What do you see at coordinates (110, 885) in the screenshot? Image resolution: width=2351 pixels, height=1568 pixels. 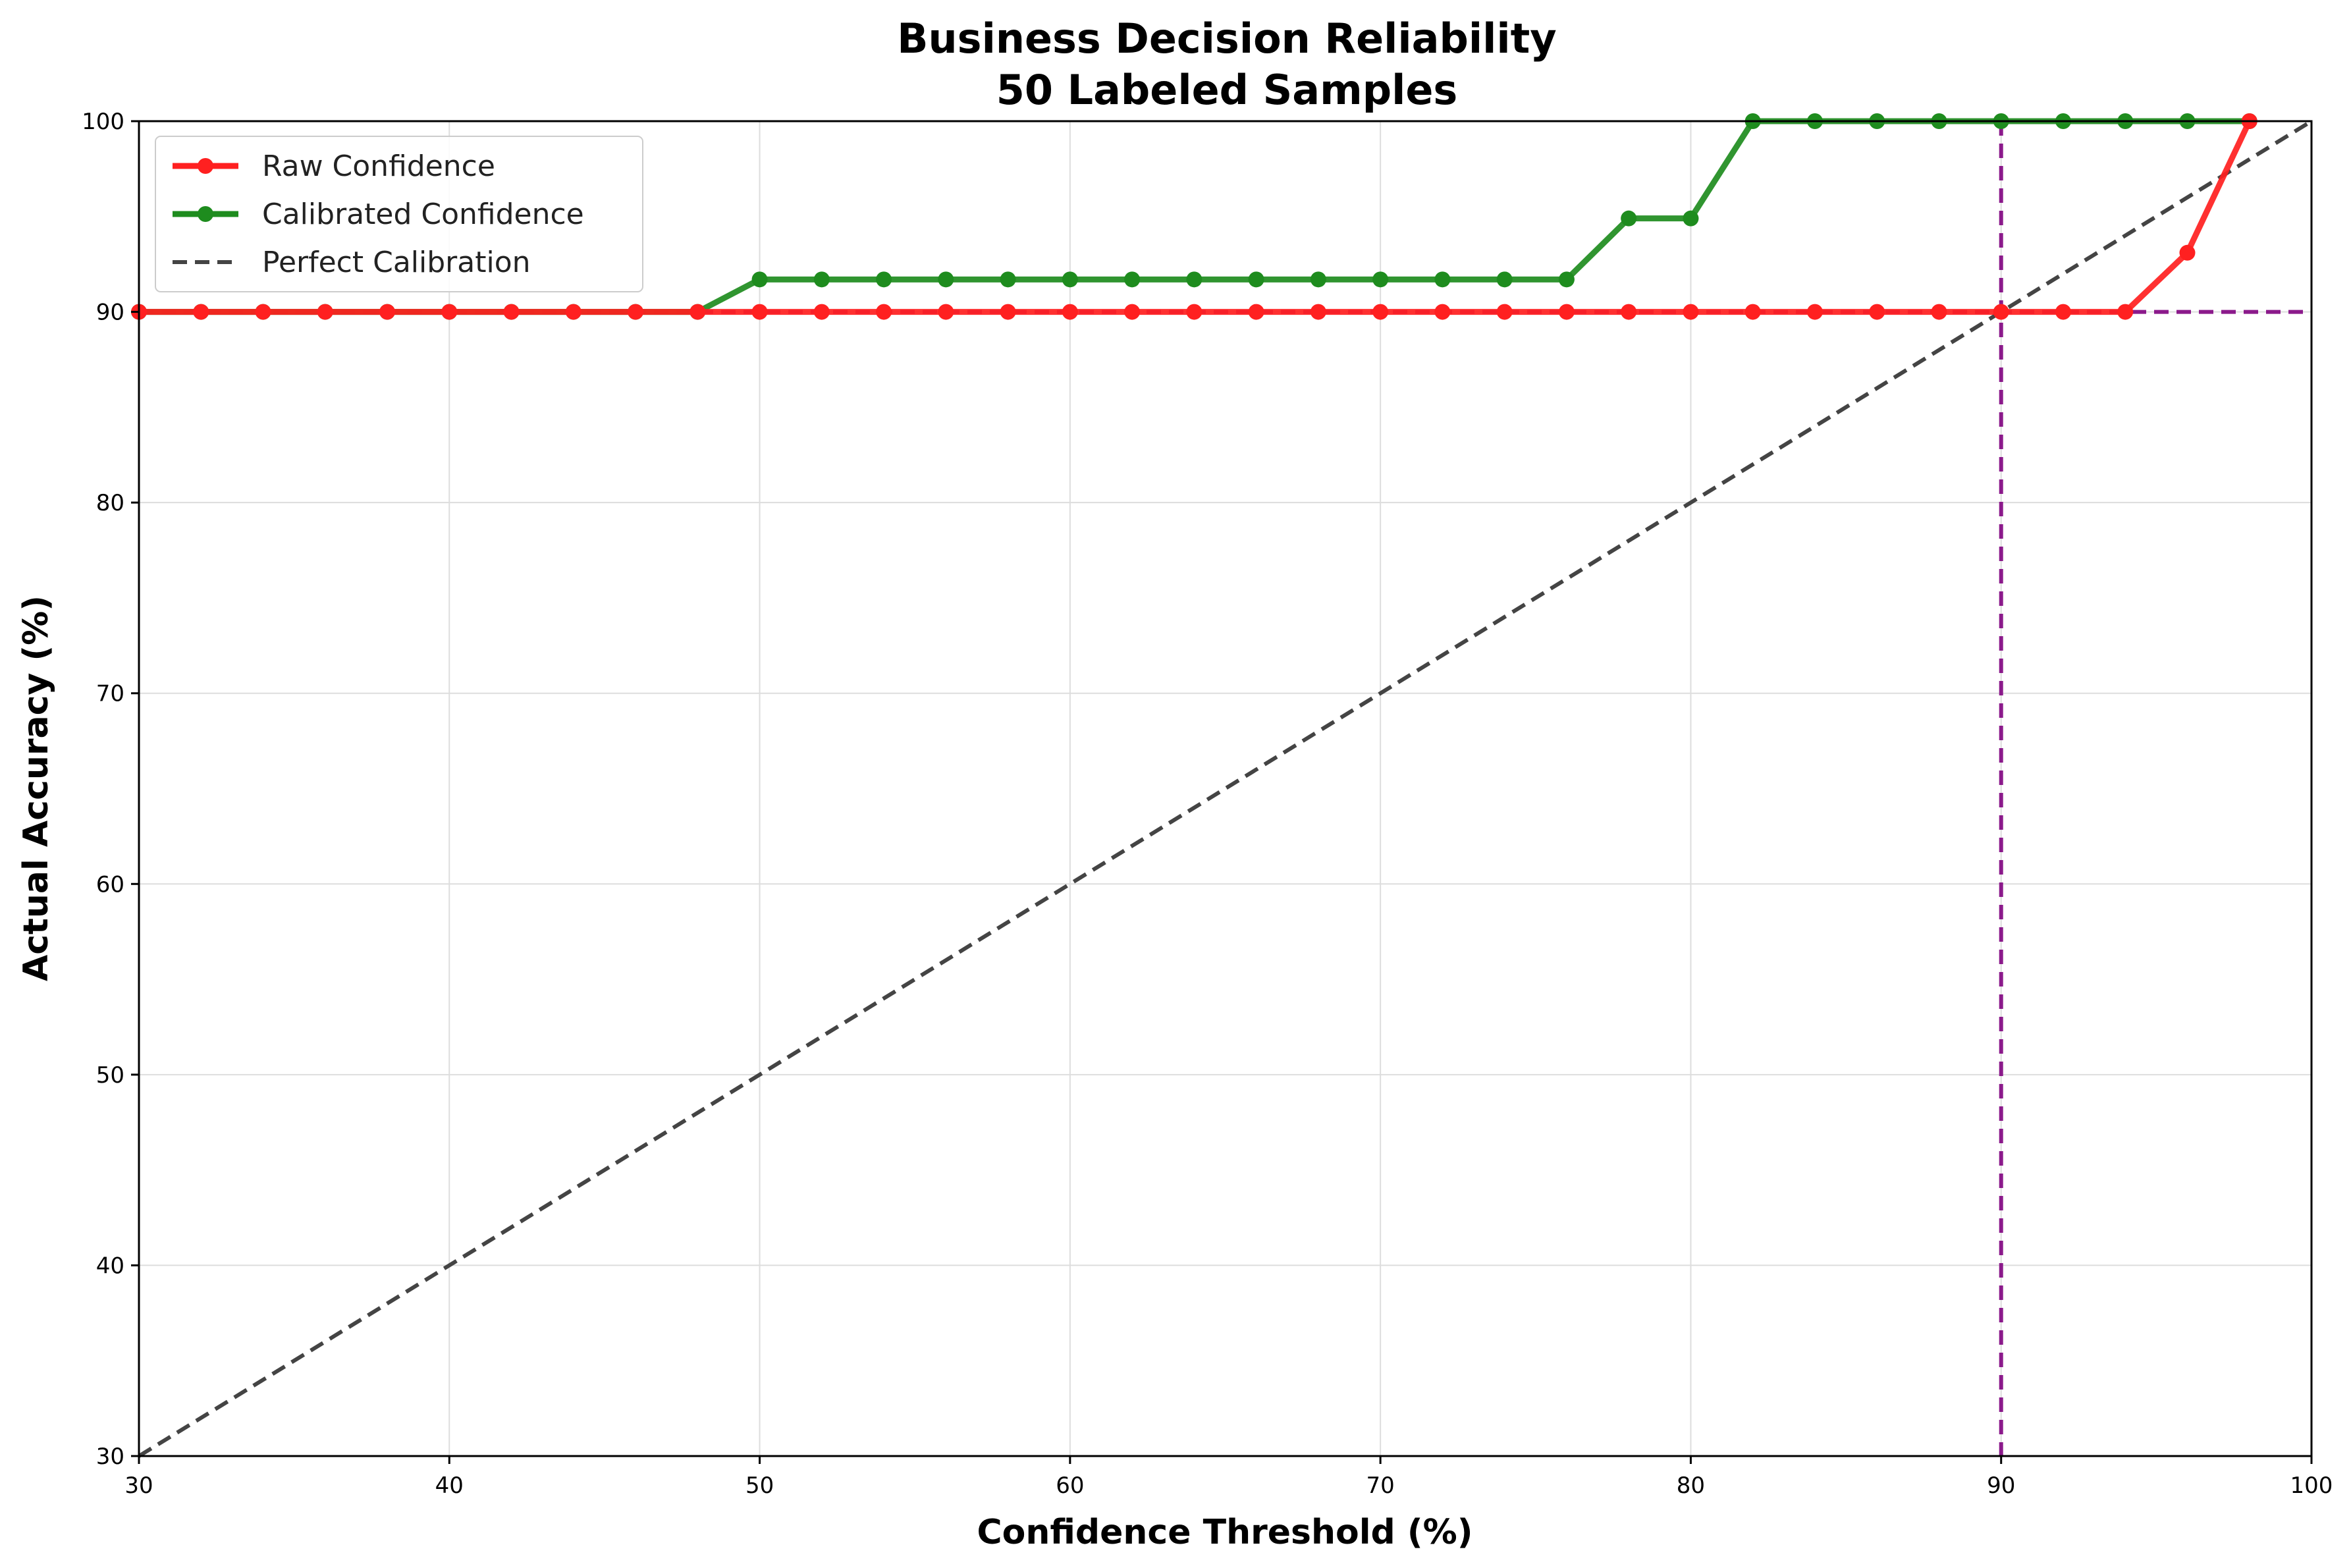 I see `y-tick-label-3: 60` at bounding box center [110, 885].